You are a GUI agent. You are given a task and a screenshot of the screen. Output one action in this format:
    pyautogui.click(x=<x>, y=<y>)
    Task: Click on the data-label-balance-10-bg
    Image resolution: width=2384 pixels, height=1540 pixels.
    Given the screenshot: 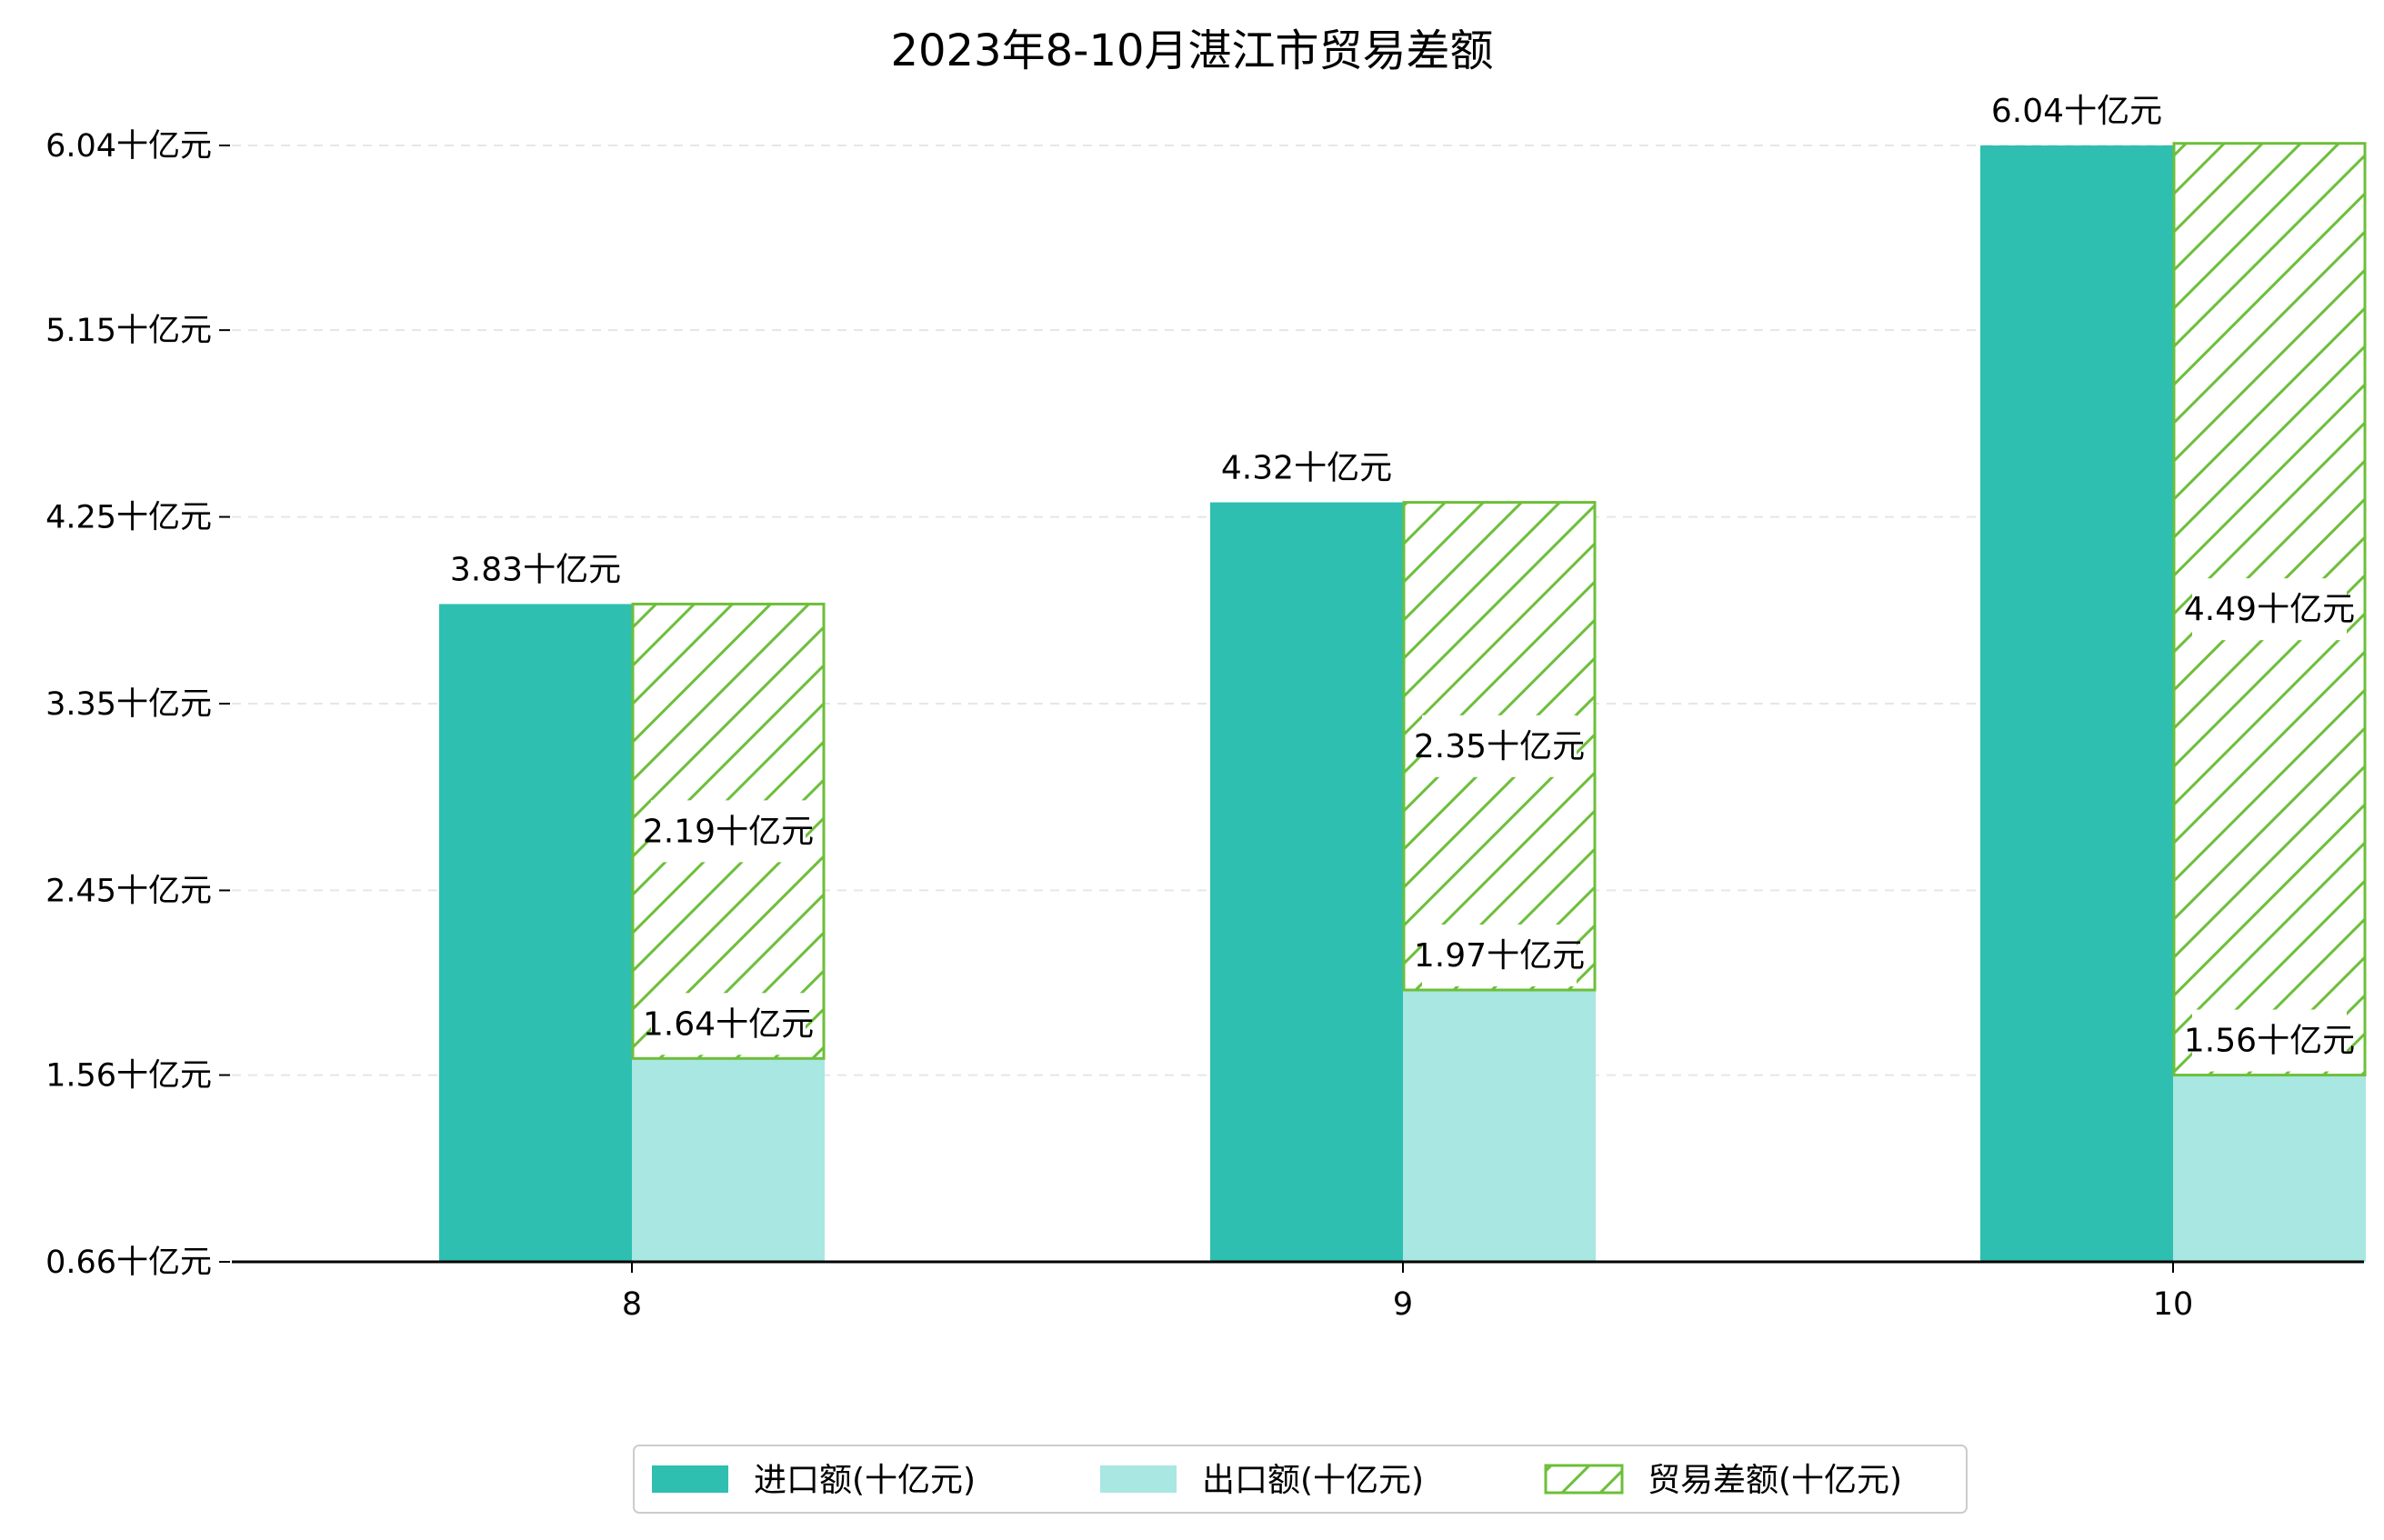 What is the action you would take?
    pyautogui.click(x=2269, y=609)
    